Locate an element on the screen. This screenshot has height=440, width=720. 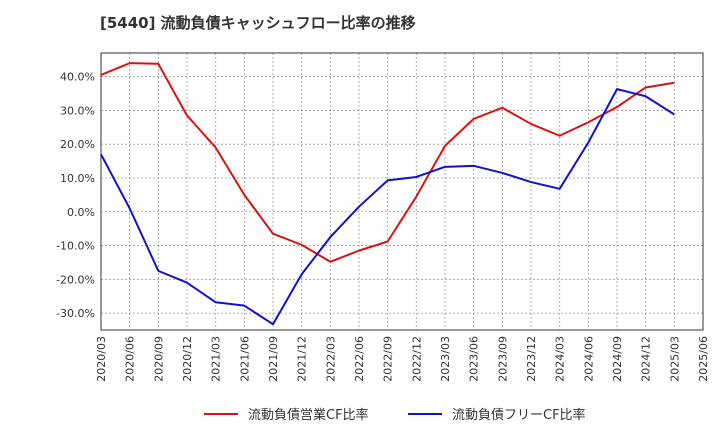
x-tick-label: 2023/12 is located at coordinates (531, 359).